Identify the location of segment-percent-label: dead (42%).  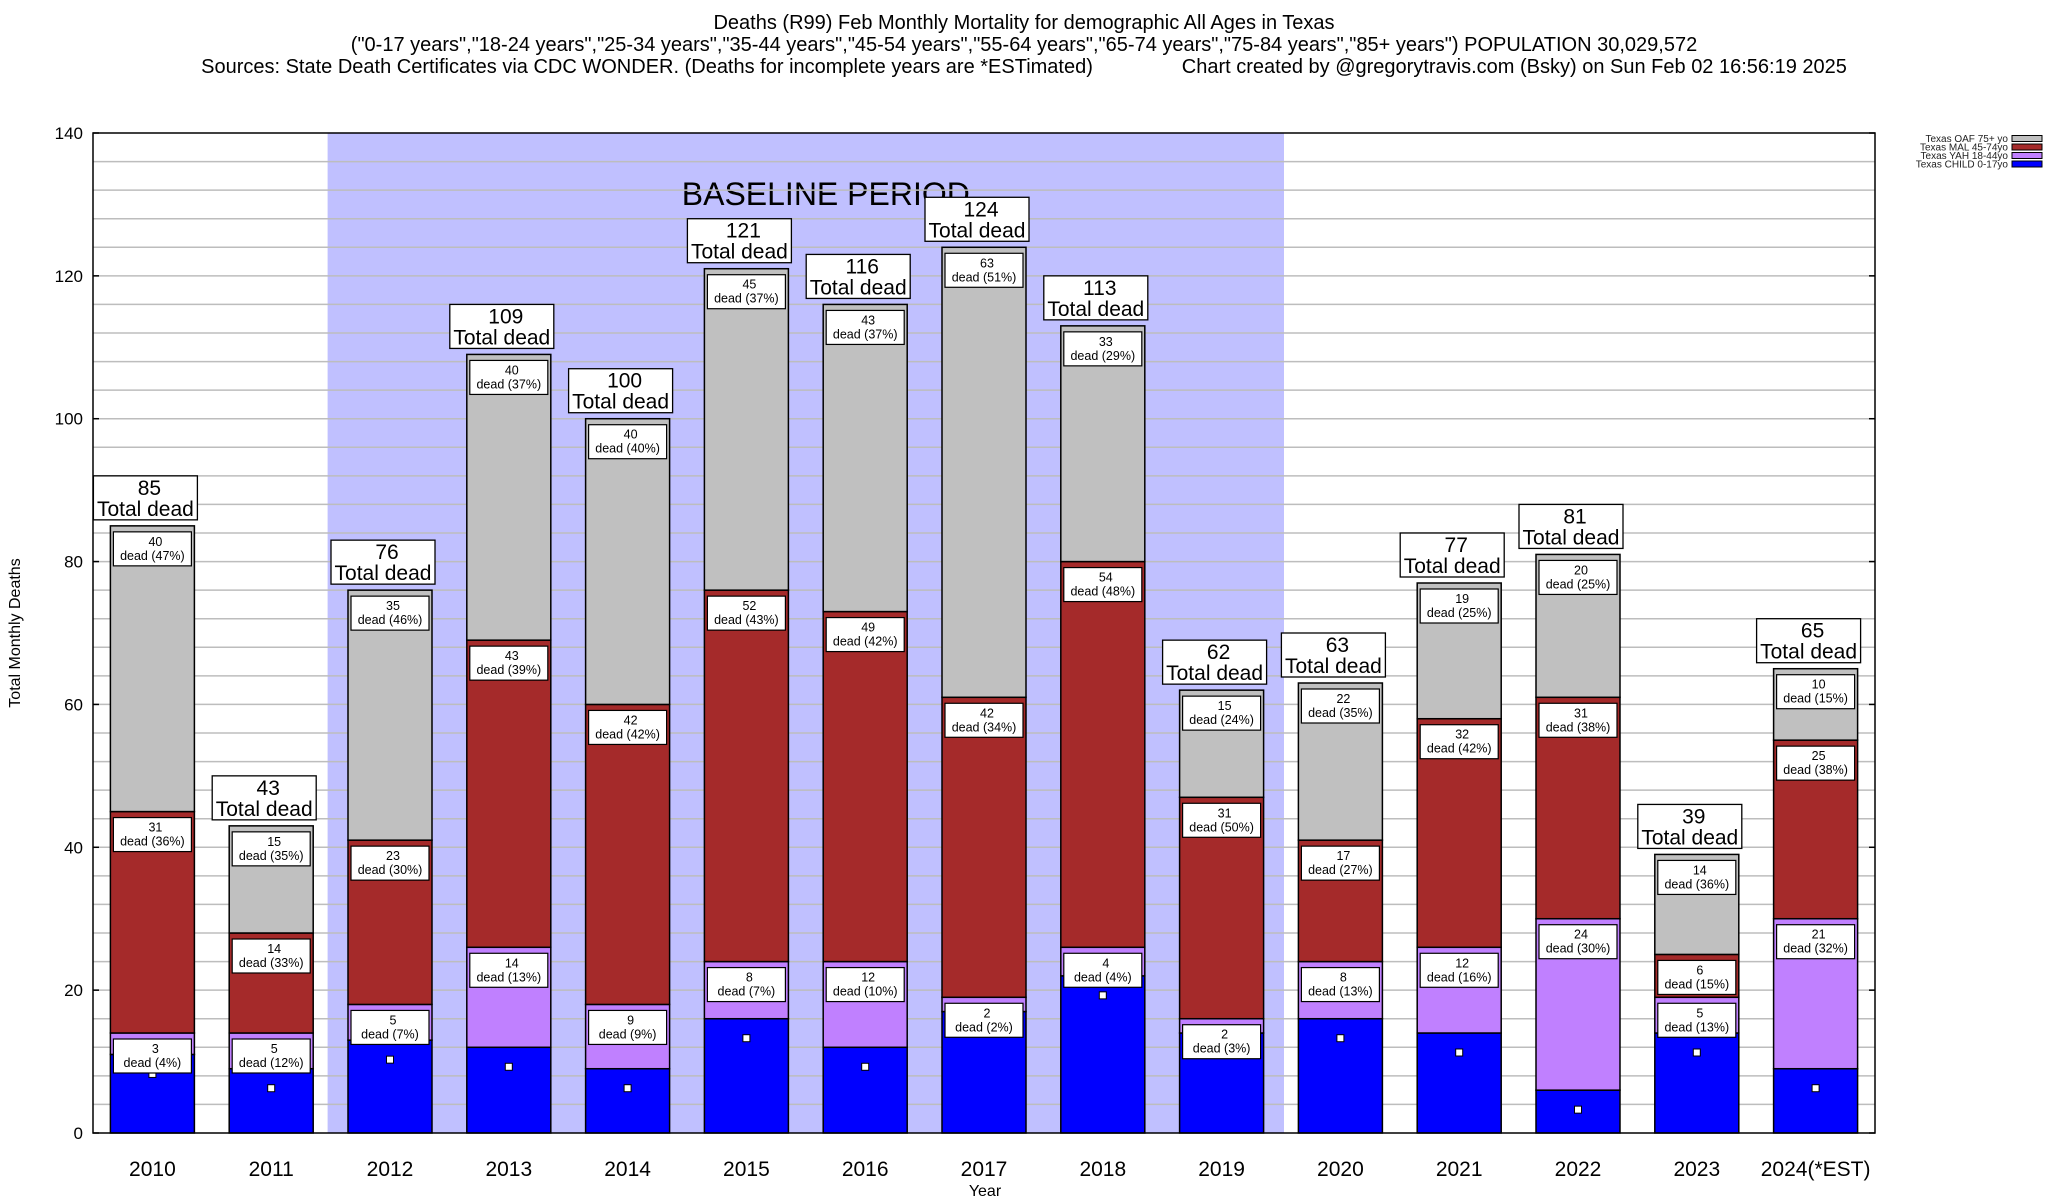
(1459, 749).